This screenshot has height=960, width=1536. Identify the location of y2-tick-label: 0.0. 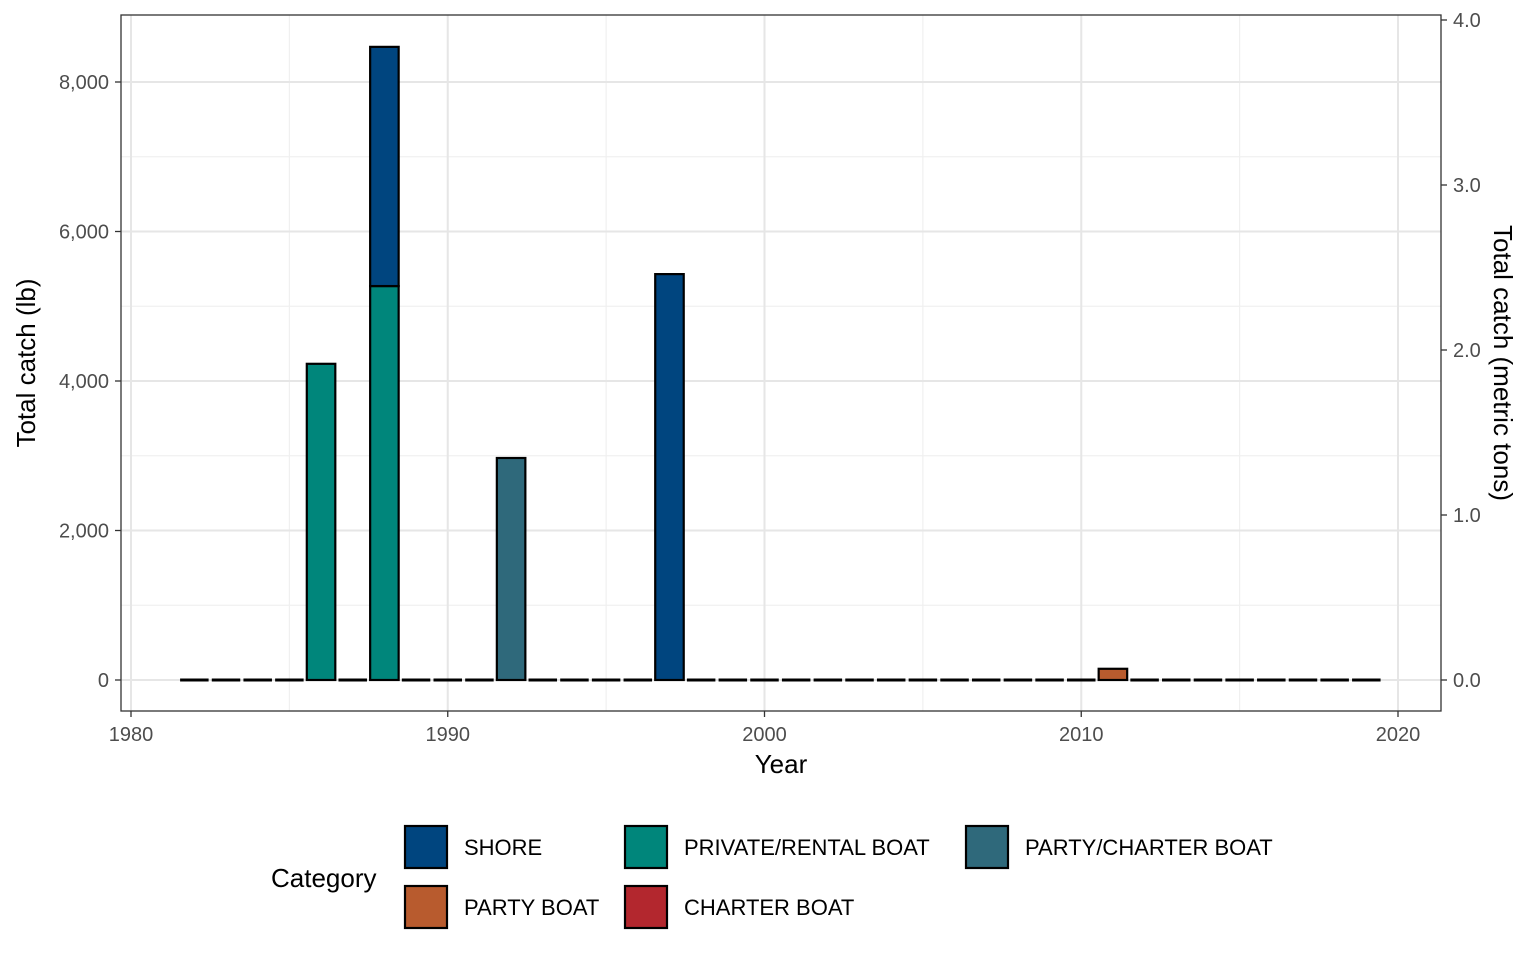
(1467, 681).